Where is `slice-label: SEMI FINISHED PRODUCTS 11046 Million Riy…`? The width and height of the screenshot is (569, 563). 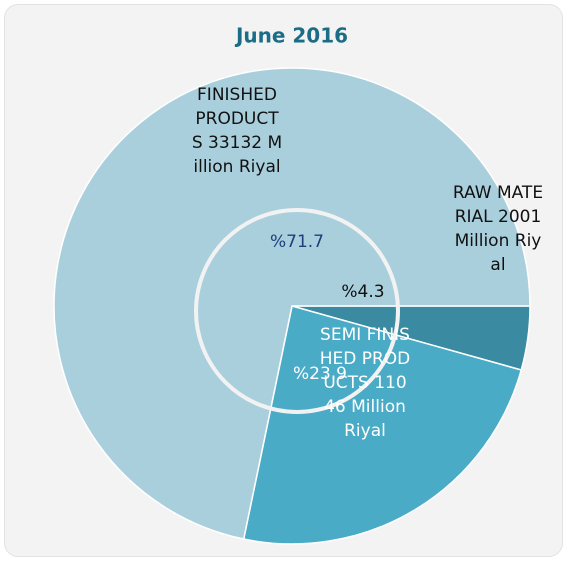
slice-label: SEMI FINISHED PRODUCTS 11046 Million Riy… is located at coordinates (365, 383).